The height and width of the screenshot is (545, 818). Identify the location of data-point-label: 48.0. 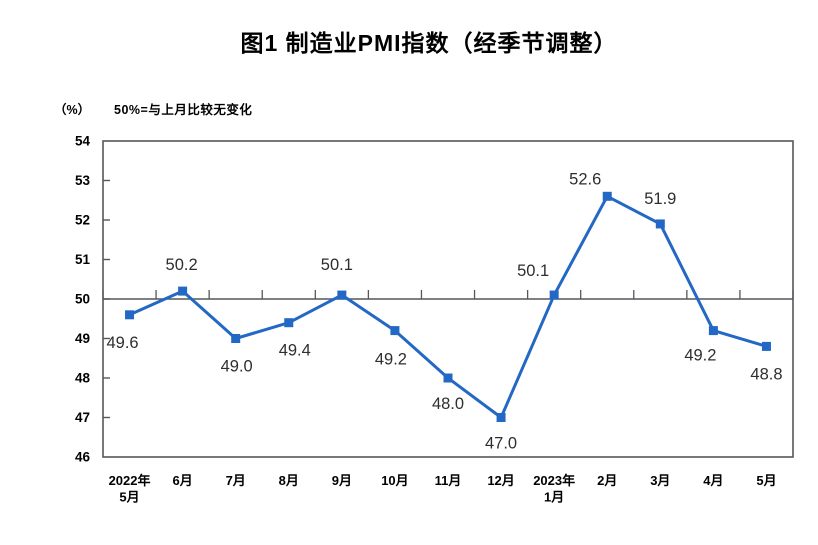
(448, 404).